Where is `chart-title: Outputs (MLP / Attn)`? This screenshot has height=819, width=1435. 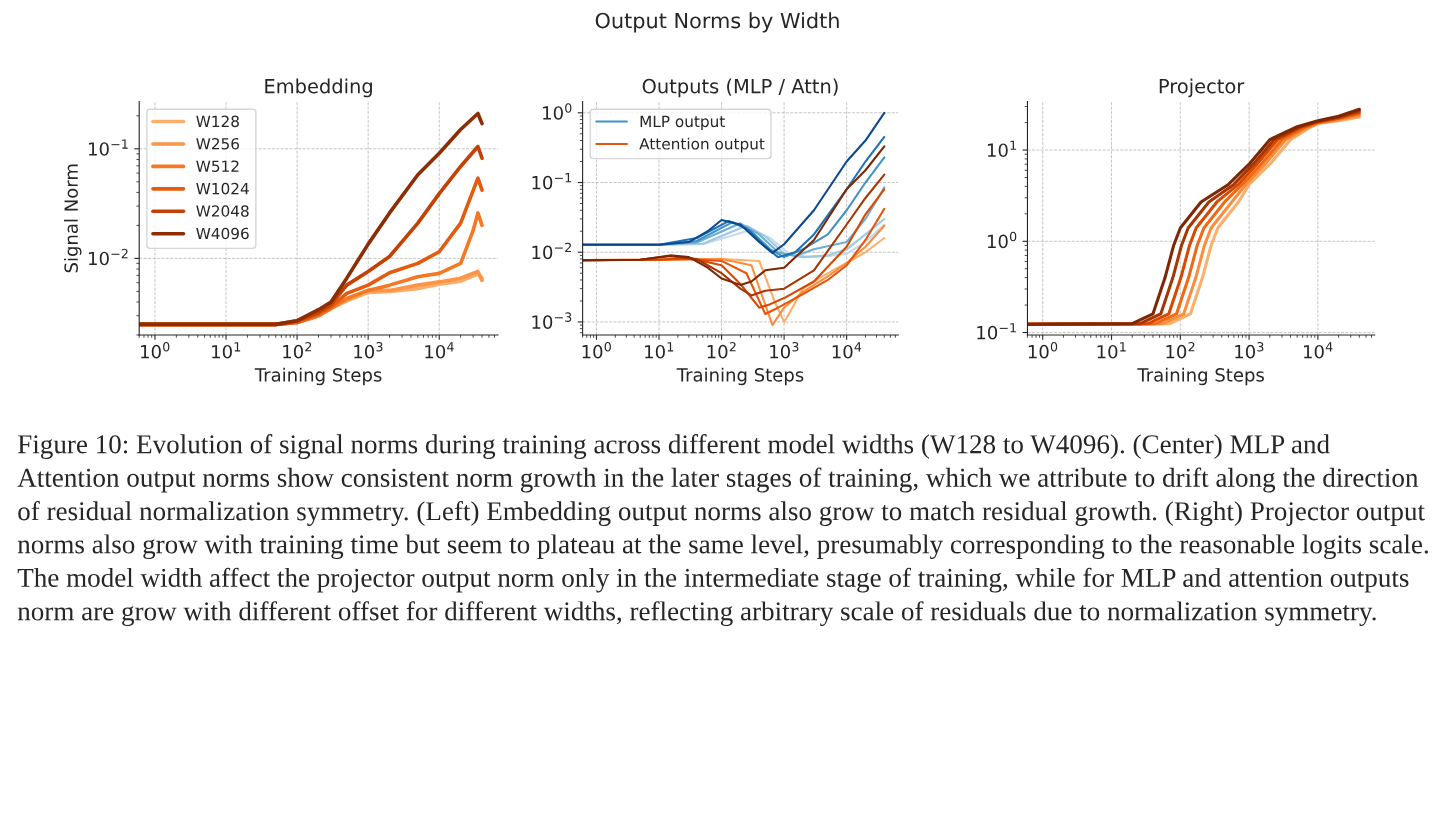
chart-title: Outputs (MLP / Attn) is located at coordinates (740, 88).